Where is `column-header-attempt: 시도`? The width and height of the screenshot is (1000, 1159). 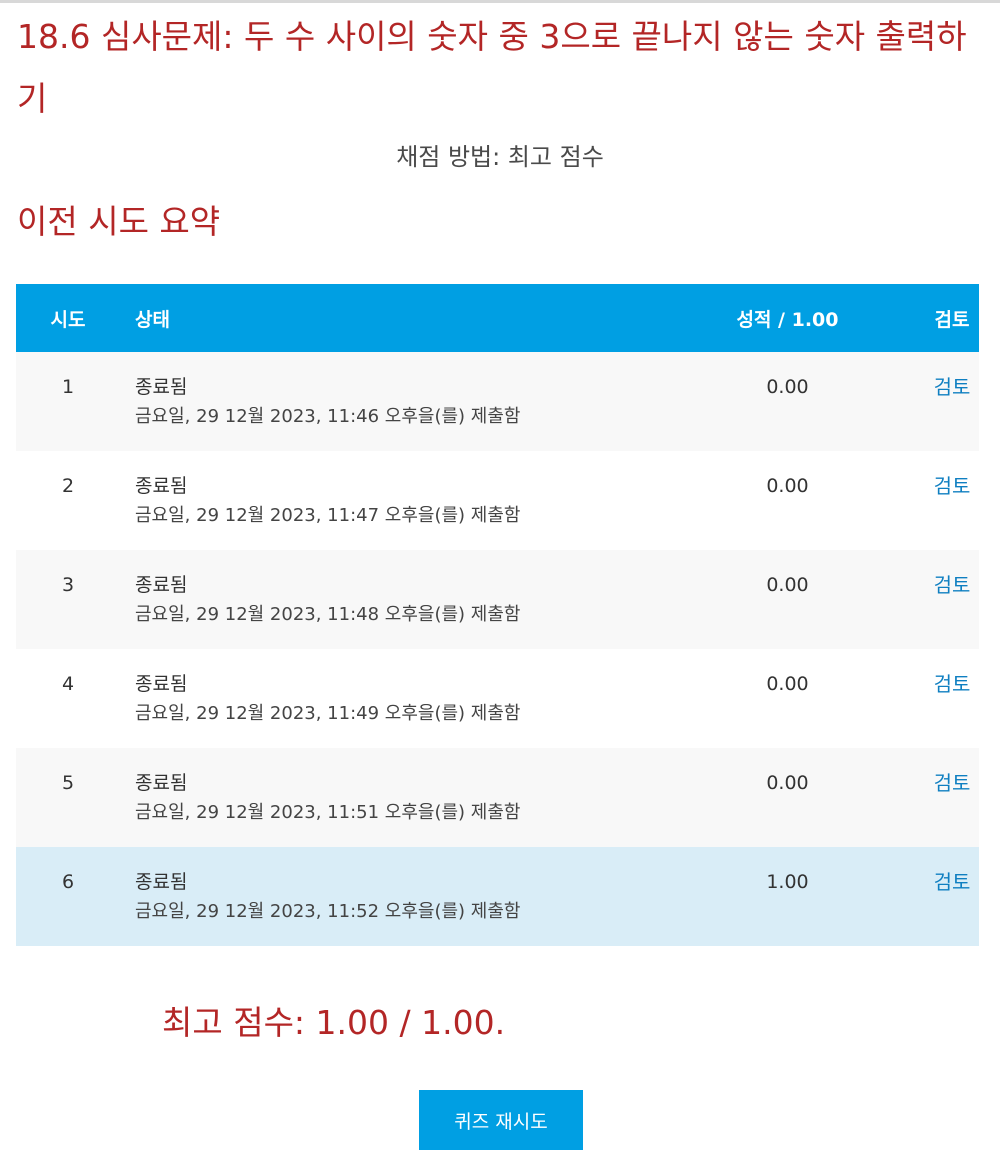
column-header-attempt: 시도 is located at coordinates (68, 319).